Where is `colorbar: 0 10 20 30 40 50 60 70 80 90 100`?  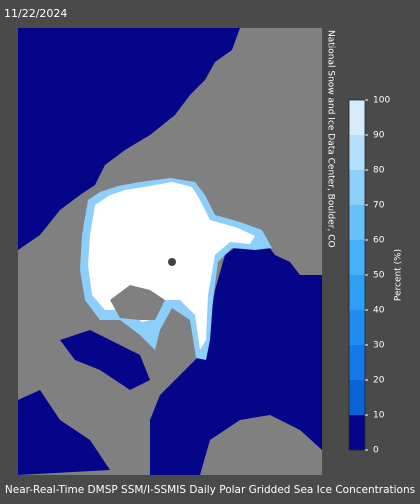 colorbar: 0 10 20 30 40 50 60 70 80 90 100 is located at coordinates (369, 276).